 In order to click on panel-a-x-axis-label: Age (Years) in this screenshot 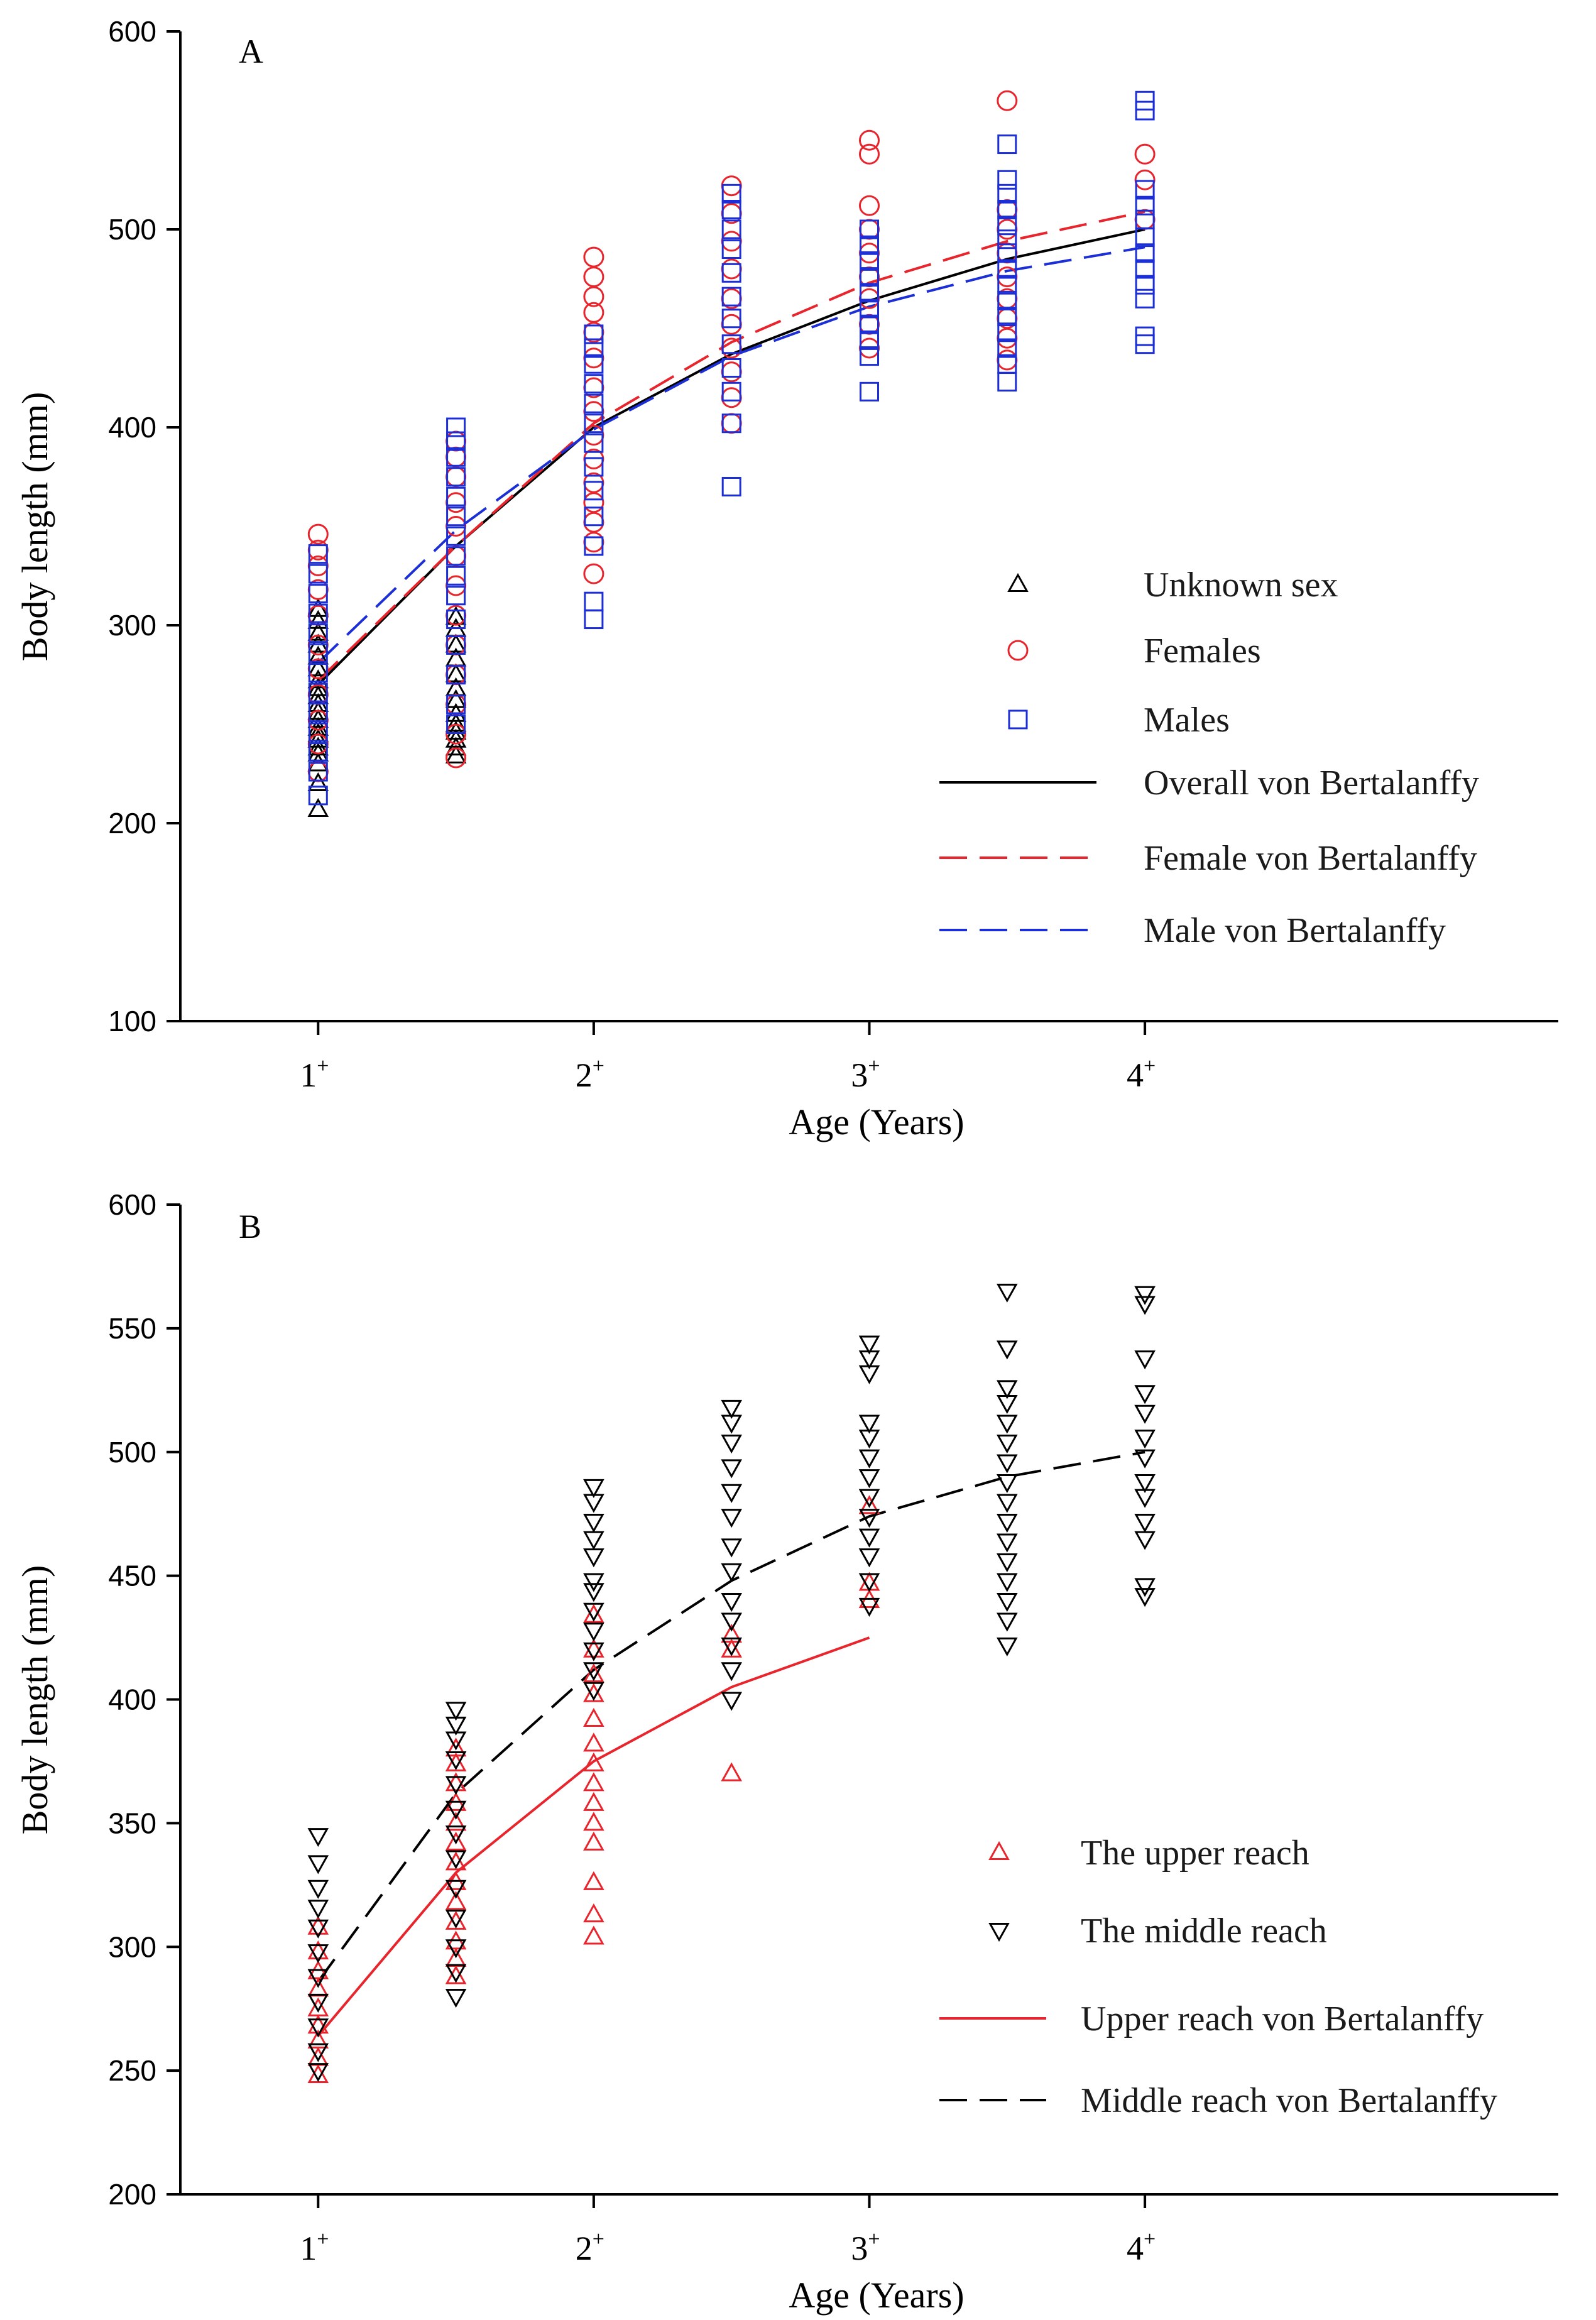, I will do `click(876, 1122)`.